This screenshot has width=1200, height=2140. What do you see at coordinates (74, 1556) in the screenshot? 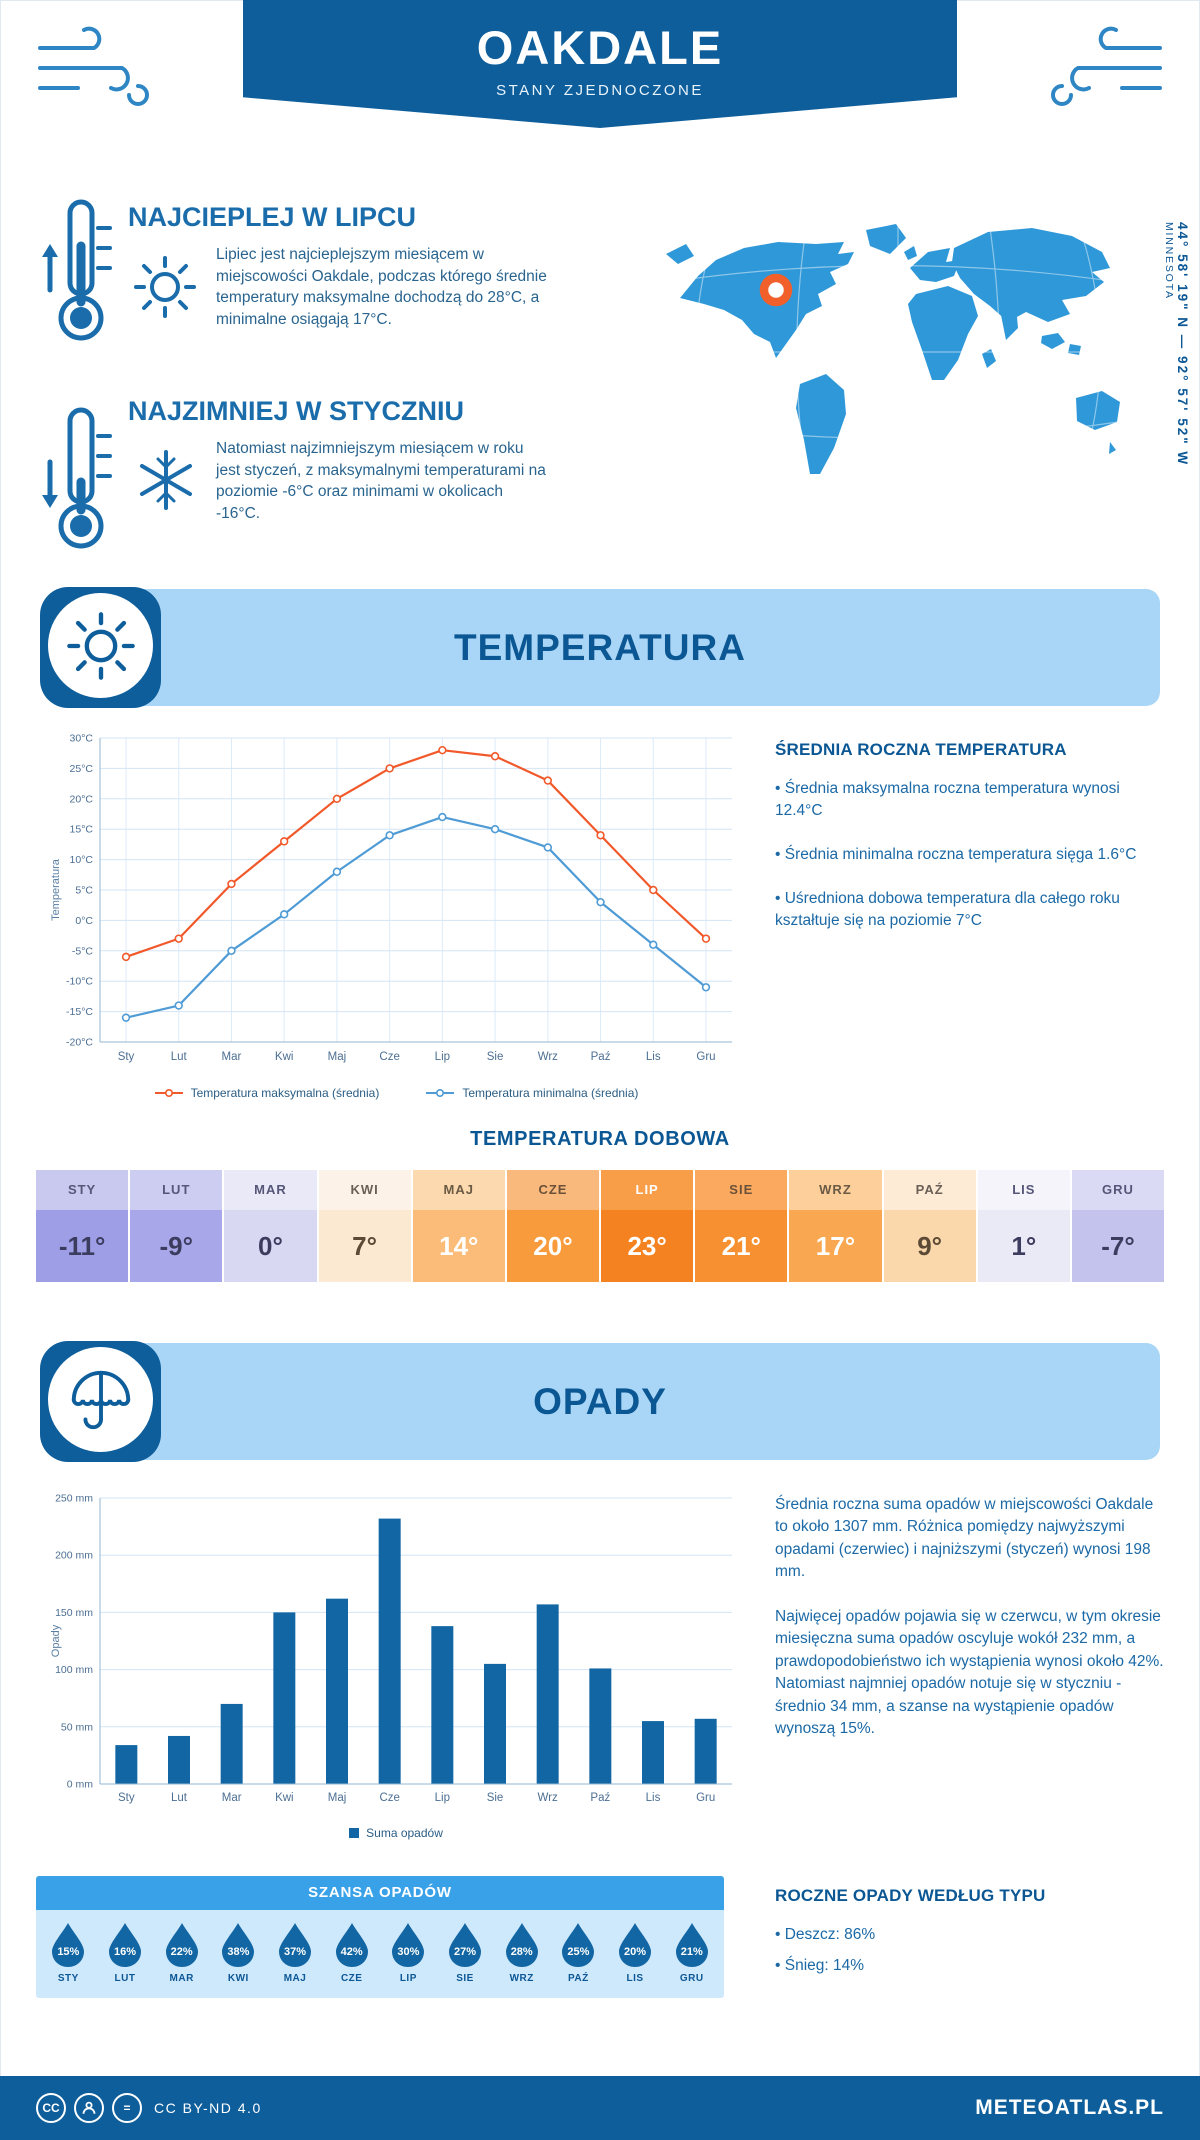
I see `svg-text: 200 mm` at bounding box center [74, 1556].